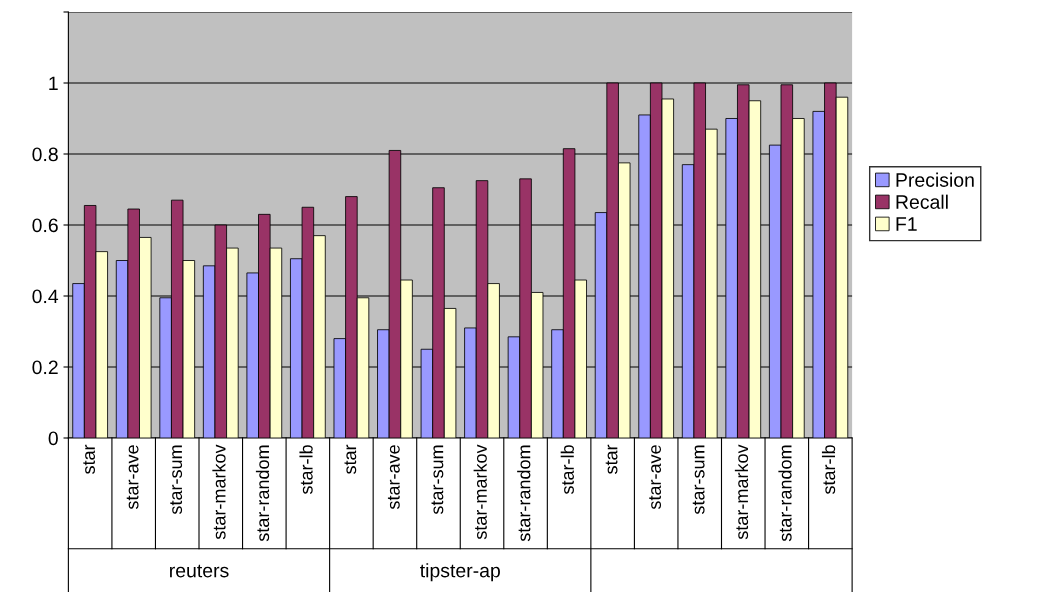 This screenshot has height=600, width=1052. What do you see at coordinates (199, 571) in the screenshot?
I see `text: reuters` at bounding box center [199, 571].